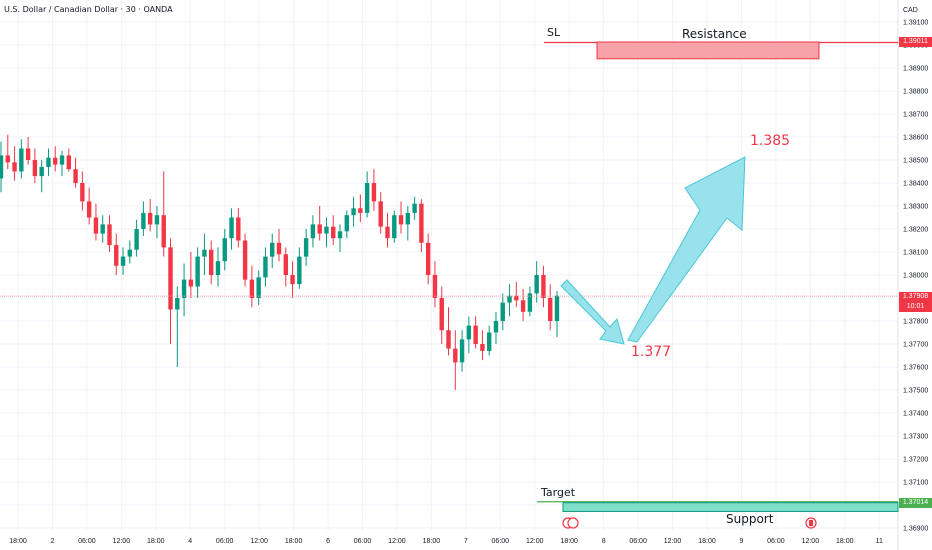  I want to click on projection-arrows, so click(653, 250).